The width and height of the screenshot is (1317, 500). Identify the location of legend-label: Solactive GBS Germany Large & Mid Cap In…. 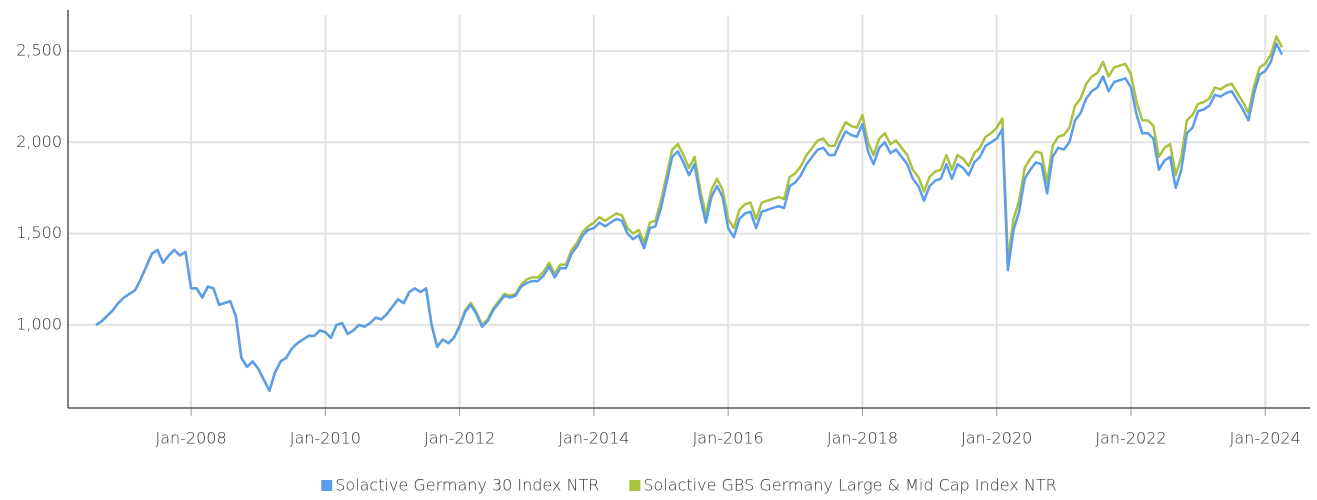
(849, 485).